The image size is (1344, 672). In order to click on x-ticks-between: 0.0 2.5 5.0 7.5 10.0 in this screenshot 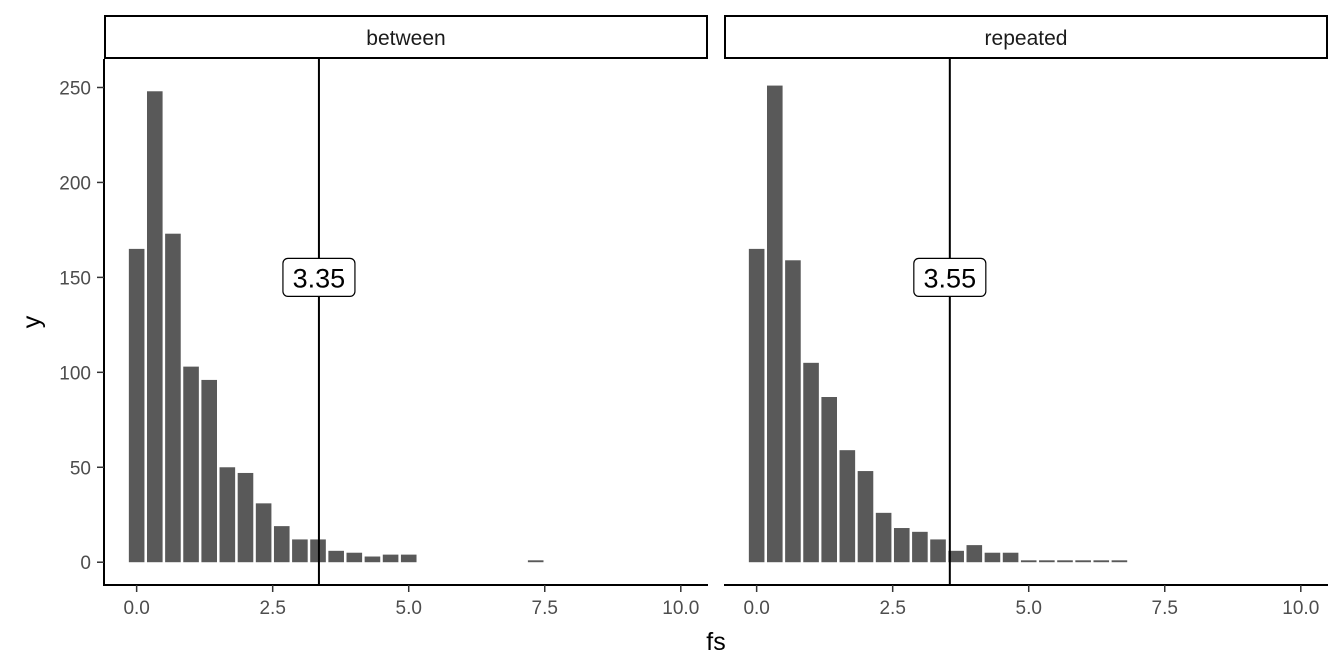, I will do `click(411, 602)`.